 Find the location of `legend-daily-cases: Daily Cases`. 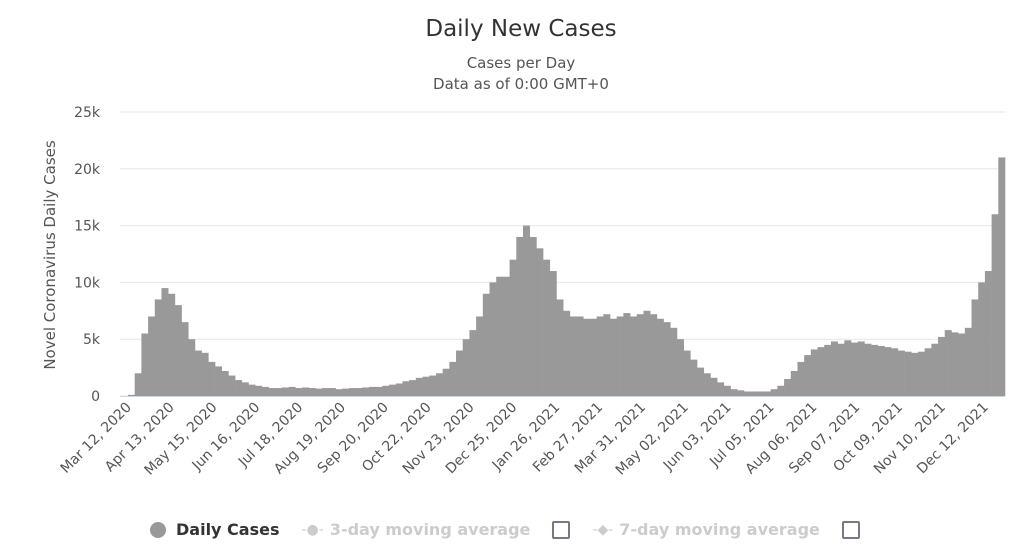

legend-daily-cases: Daily Cases is located at coordinates (214, 529).